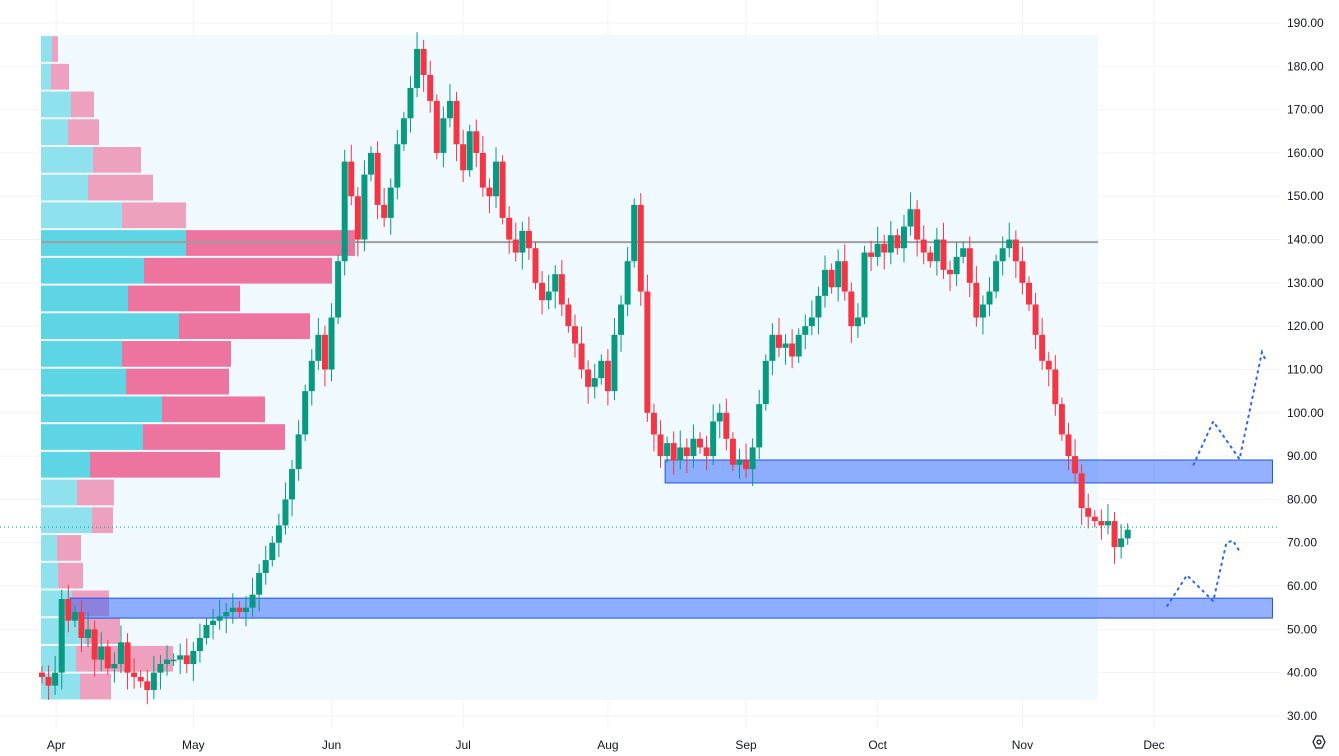  Describe the element at coordinates (606, 745) in the screenshot. I see `time-axis: Apr May Jun Jul Aug Sep Oct Nov Dec` at that location.